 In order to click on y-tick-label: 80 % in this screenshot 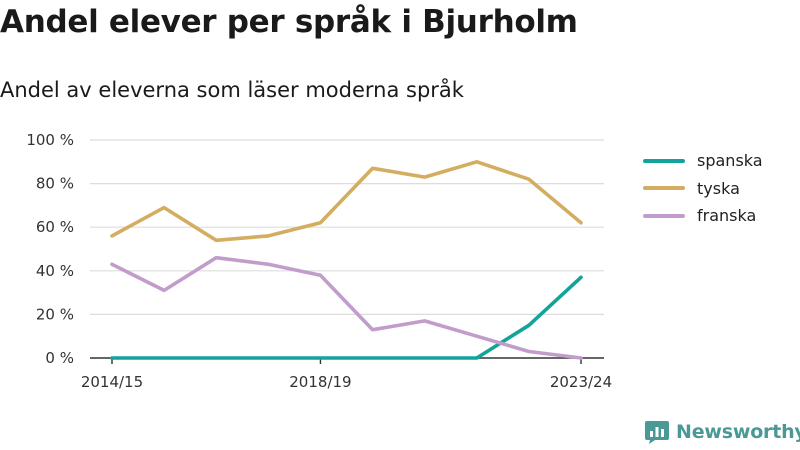, I will do `click(55, 184)`.